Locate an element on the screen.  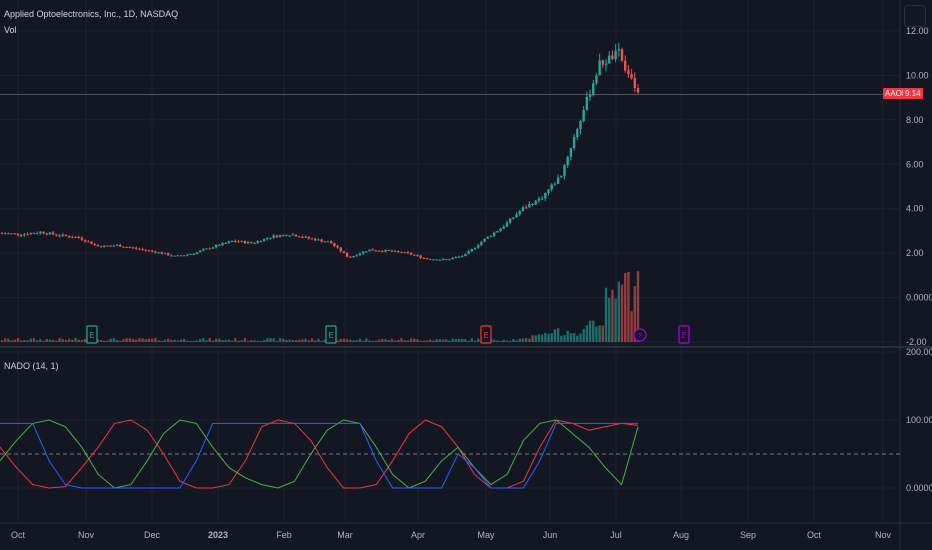
time-tick-label: Aug is located at coordinates (681, 535).